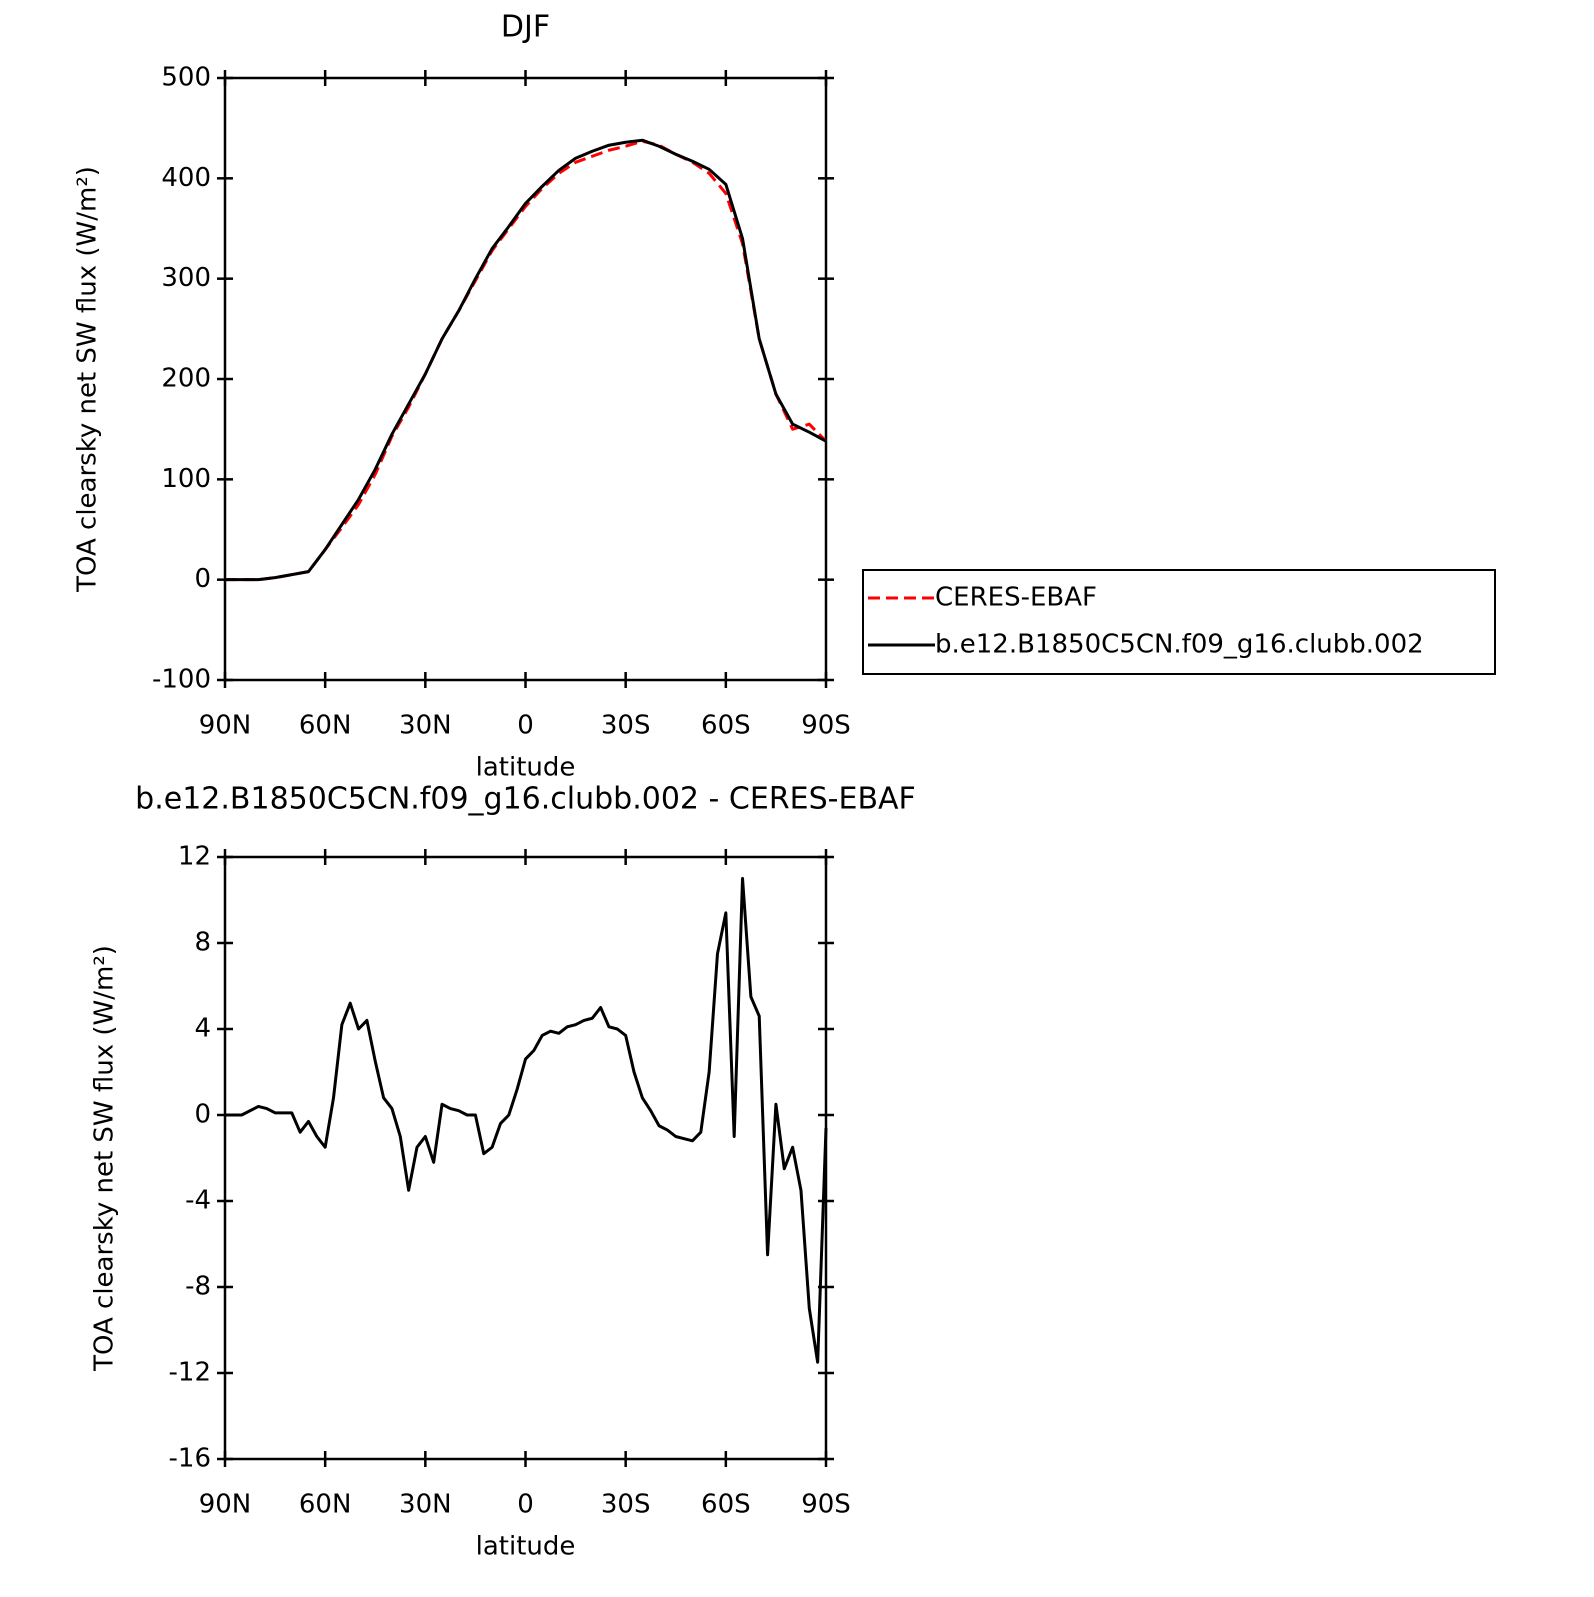 This screenshot has height=1597, width=1594. I want to click on y-tick-label: 12, so click(194, 857).